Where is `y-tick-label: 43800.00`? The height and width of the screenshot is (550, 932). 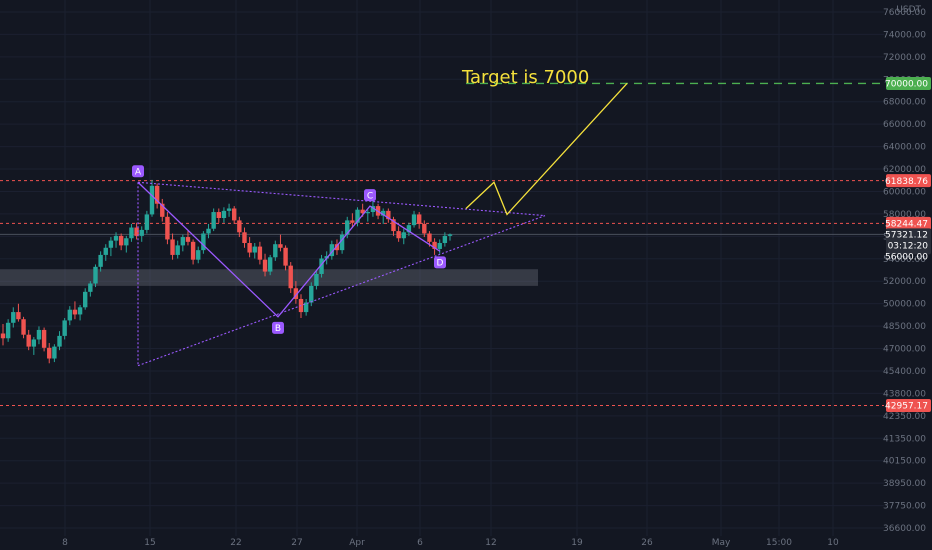
y-tick-label: 43800.00 is located at coordinates (904, 394).